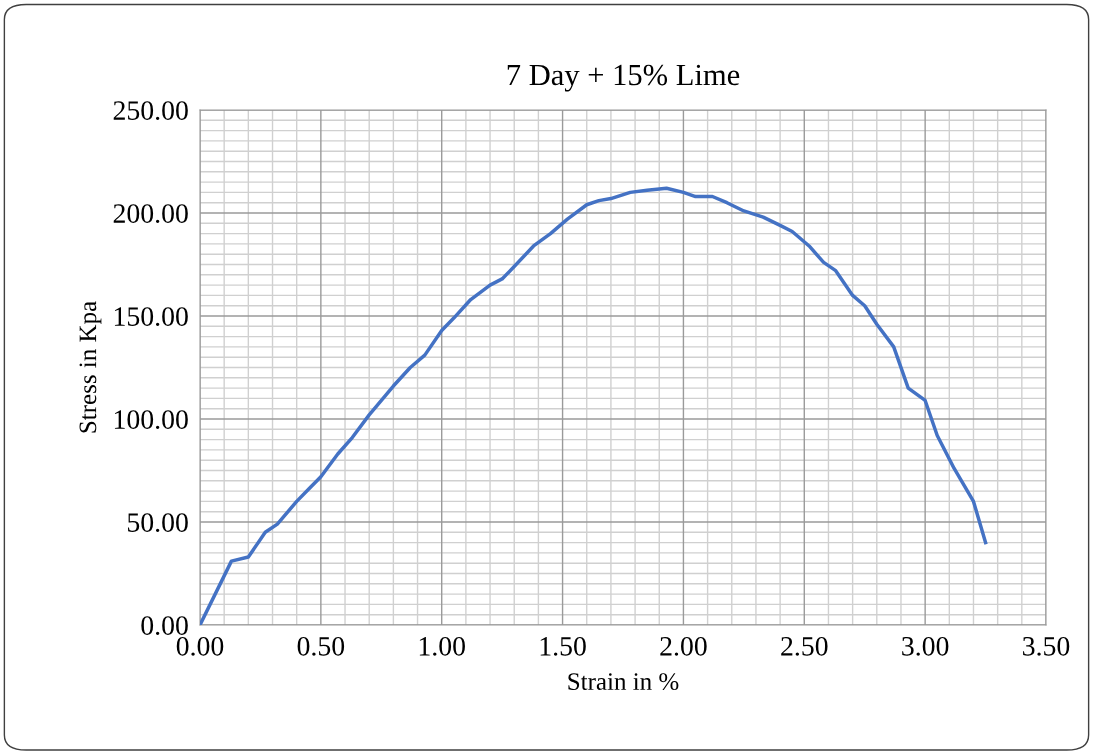  I want to click on chart-title: 7 Day + 15% Lime, so click(623, 78).